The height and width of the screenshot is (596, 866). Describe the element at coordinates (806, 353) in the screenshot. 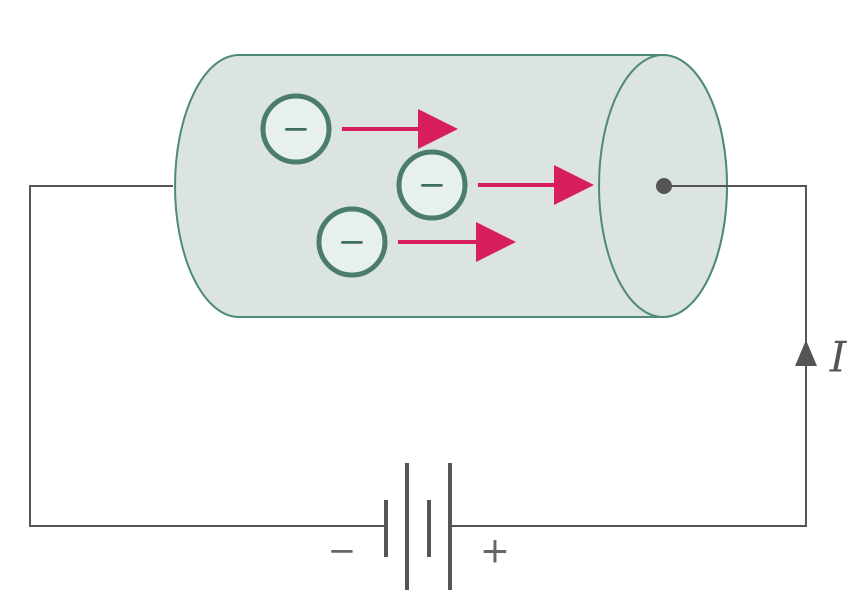

I see `current-direction-arrow` at that location.